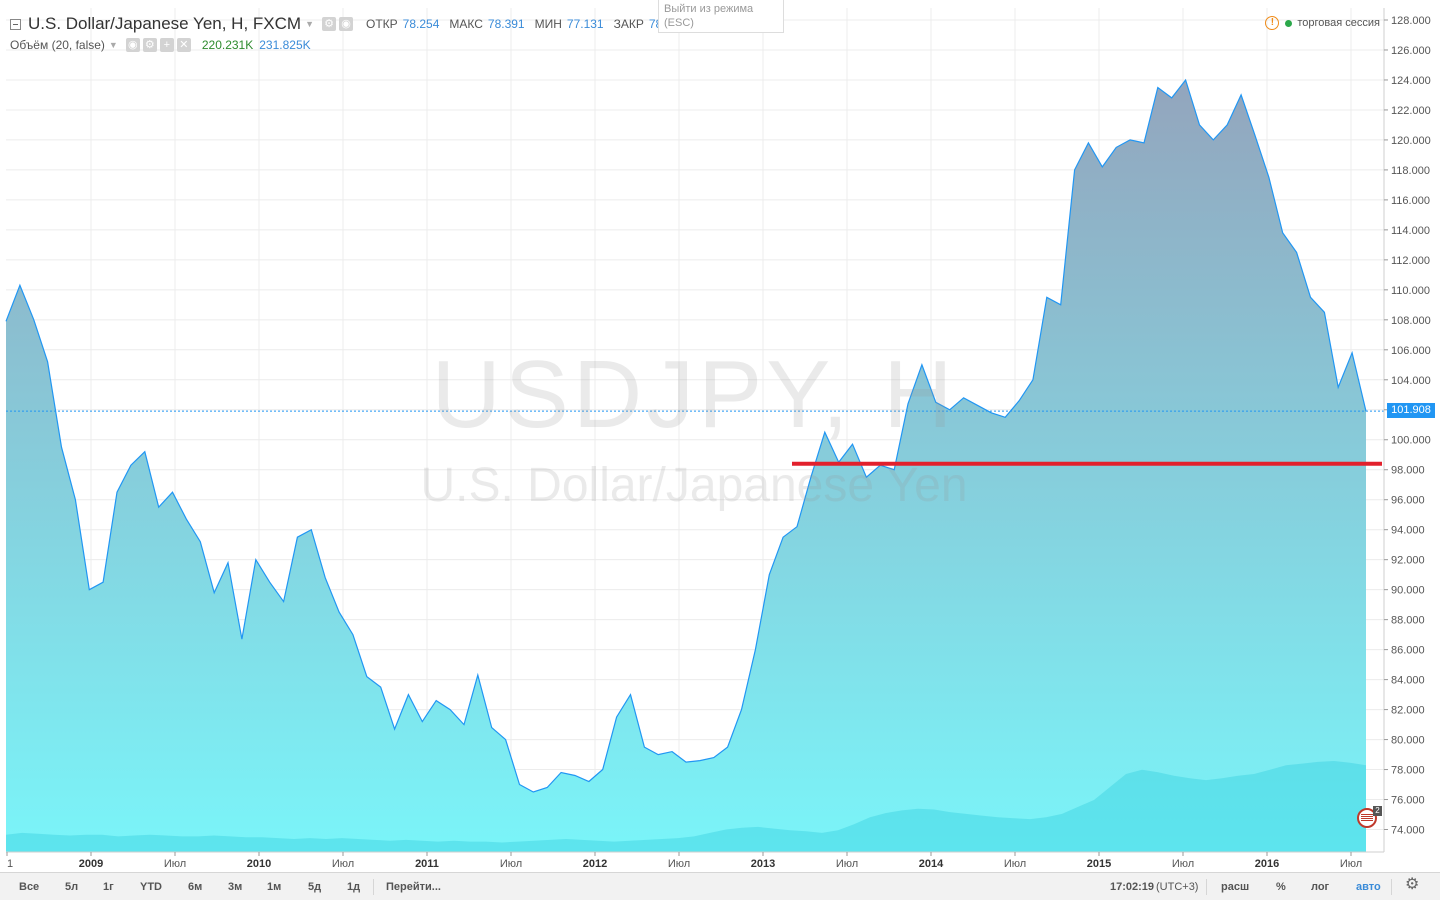 The width and height of the screenshot is (1440, 900). What do you see at coordinates (354, 887) in the screenshot?
I see `range-1d-button: 1д` at bounding box center [354, 887].